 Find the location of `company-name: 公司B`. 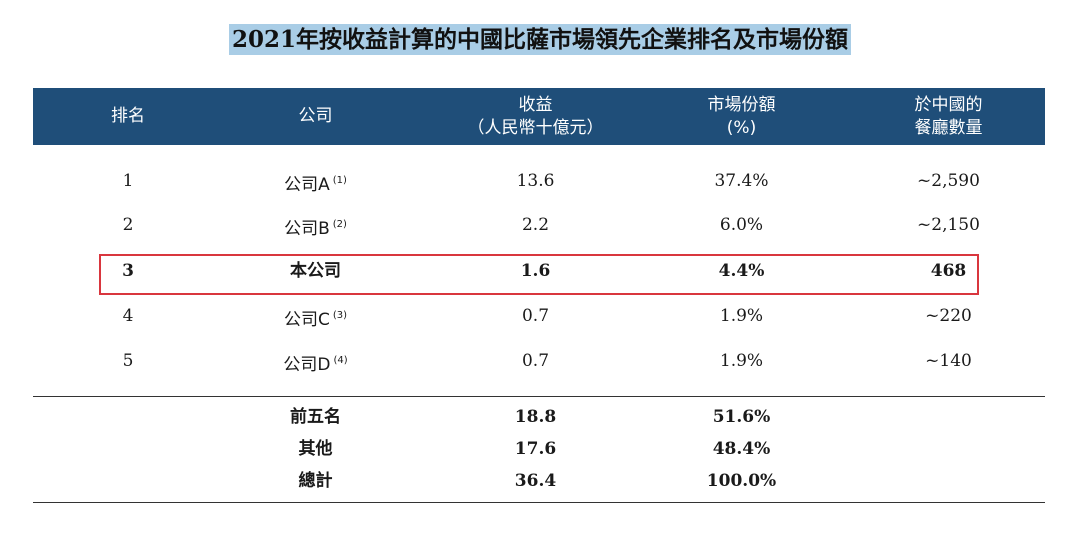

company-name: 公司B is located at coordinates (307, 229).